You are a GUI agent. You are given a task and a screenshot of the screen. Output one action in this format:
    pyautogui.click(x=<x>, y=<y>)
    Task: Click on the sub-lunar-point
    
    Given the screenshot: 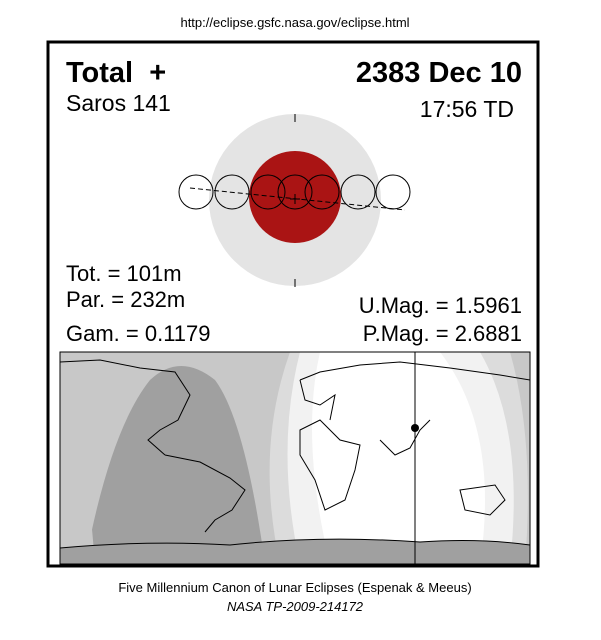 What is the action you would take?
    pyautogui.click(x=415, y=428)
    